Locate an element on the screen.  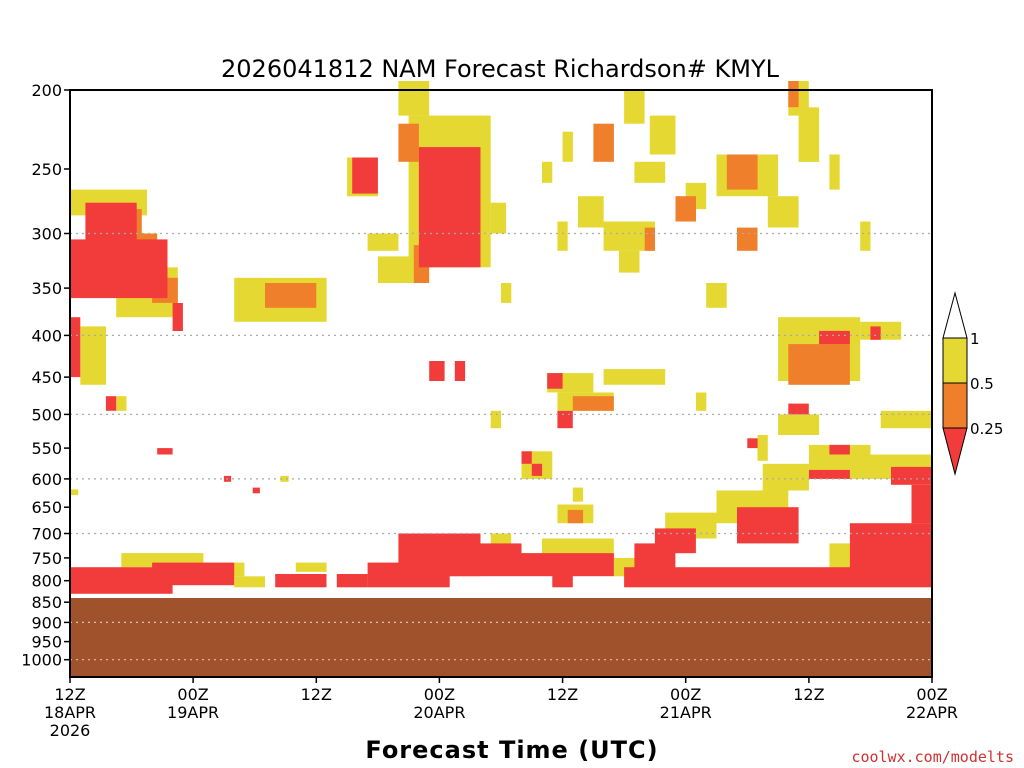
y-tick-label-450: 450 is located at coordinates (46, 377).